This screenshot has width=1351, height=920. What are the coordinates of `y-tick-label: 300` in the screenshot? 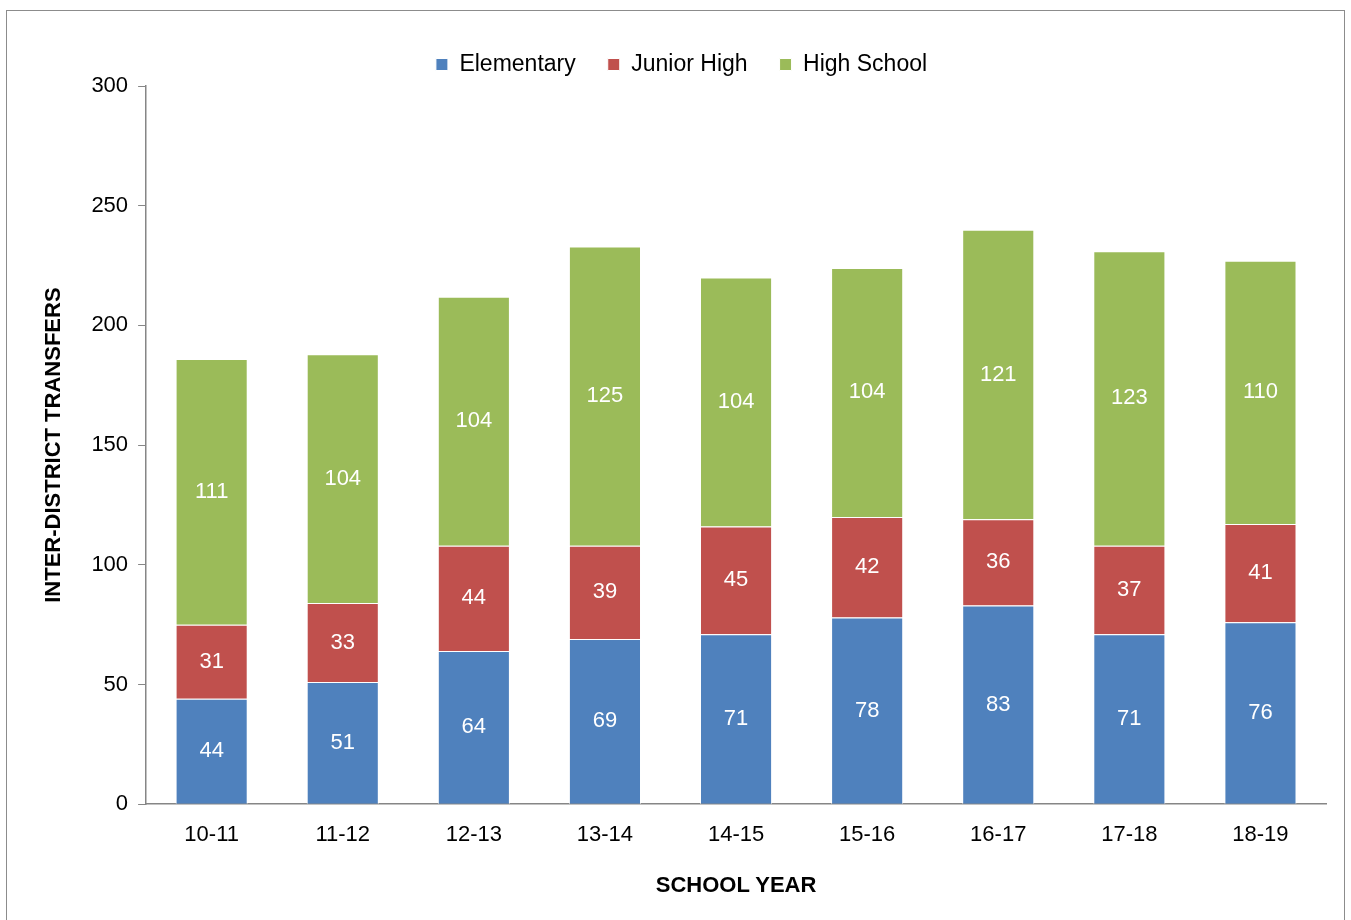 It's located at (110, 85).